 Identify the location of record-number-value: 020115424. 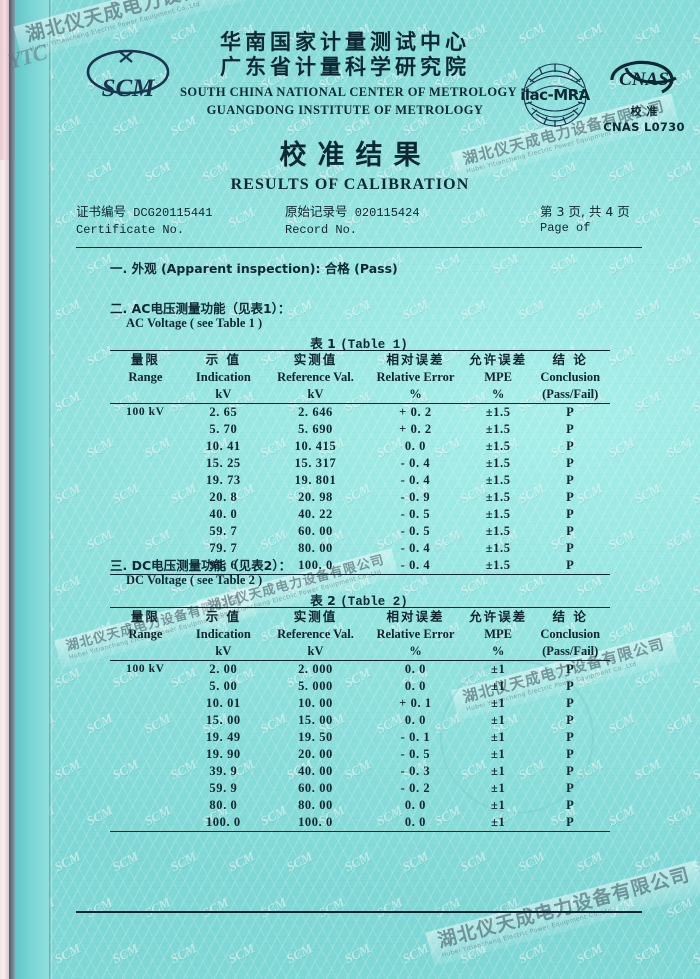
(387, 213).